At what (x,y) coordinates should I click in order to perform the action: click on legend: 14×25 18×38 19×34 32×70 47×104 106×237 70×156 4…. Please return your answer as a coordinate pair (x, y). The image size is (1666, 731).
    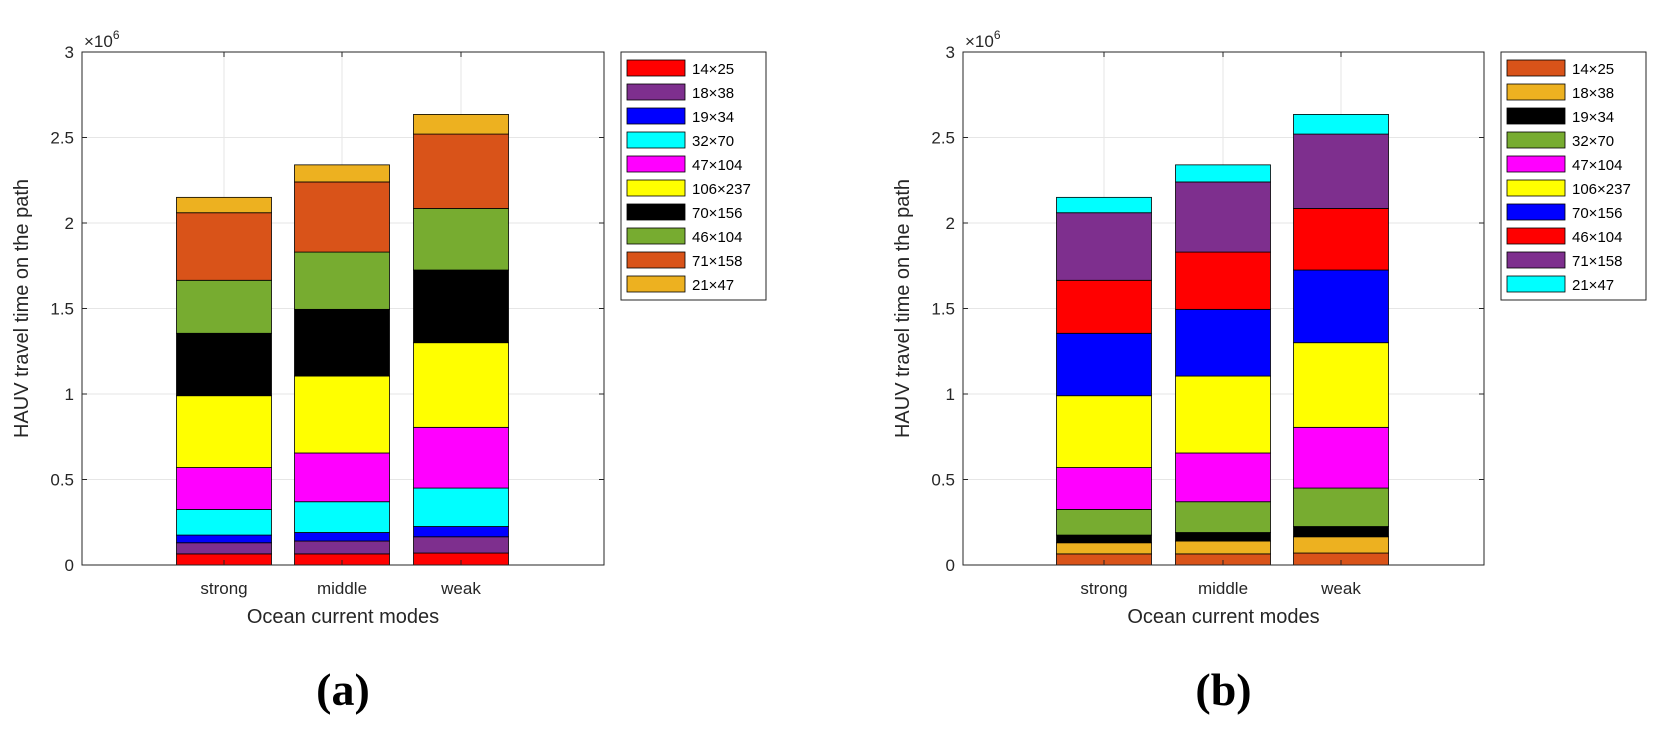
    Looking at the image, I should click on (693, 176).